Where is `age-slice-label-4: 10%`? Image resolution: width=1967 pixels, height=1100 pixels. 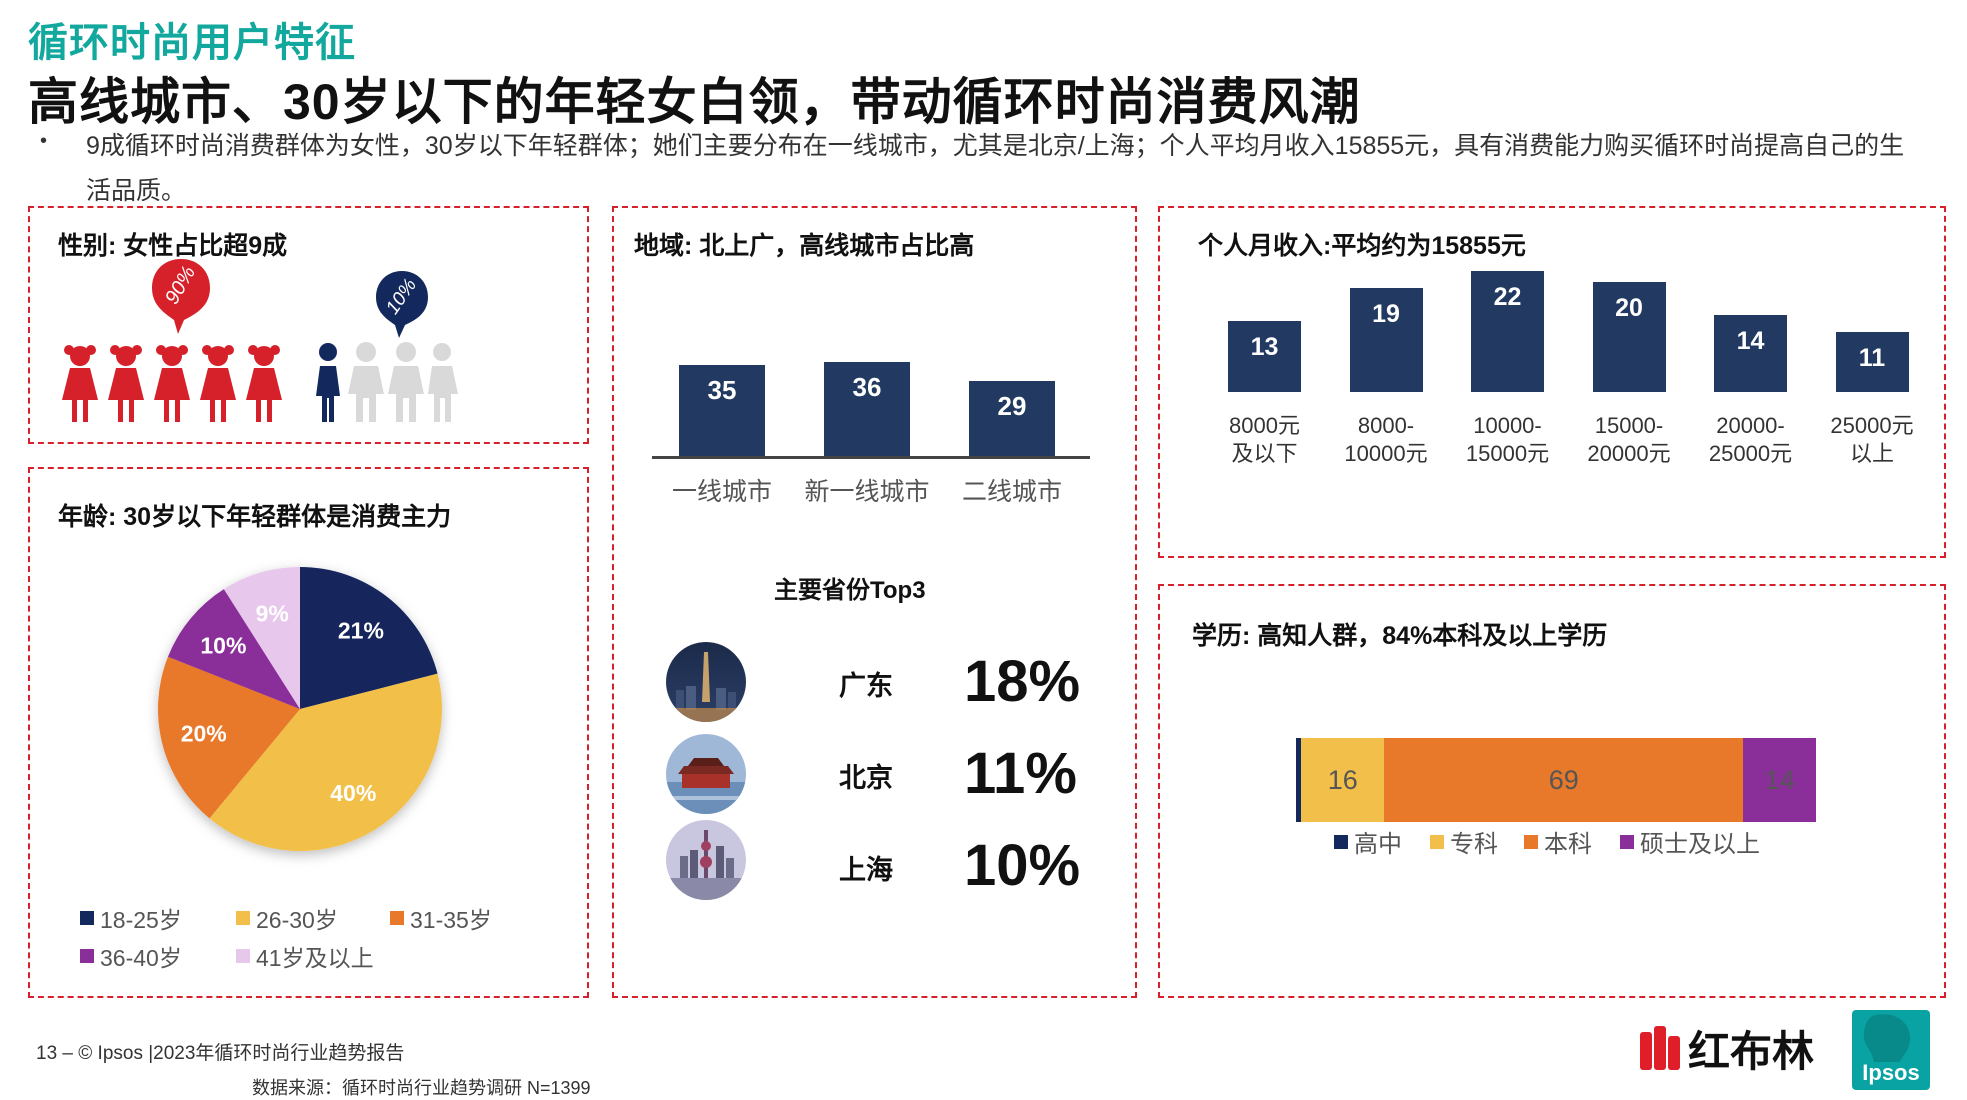
age-slice-label-4: 10% is located at coordinates (223, 646).